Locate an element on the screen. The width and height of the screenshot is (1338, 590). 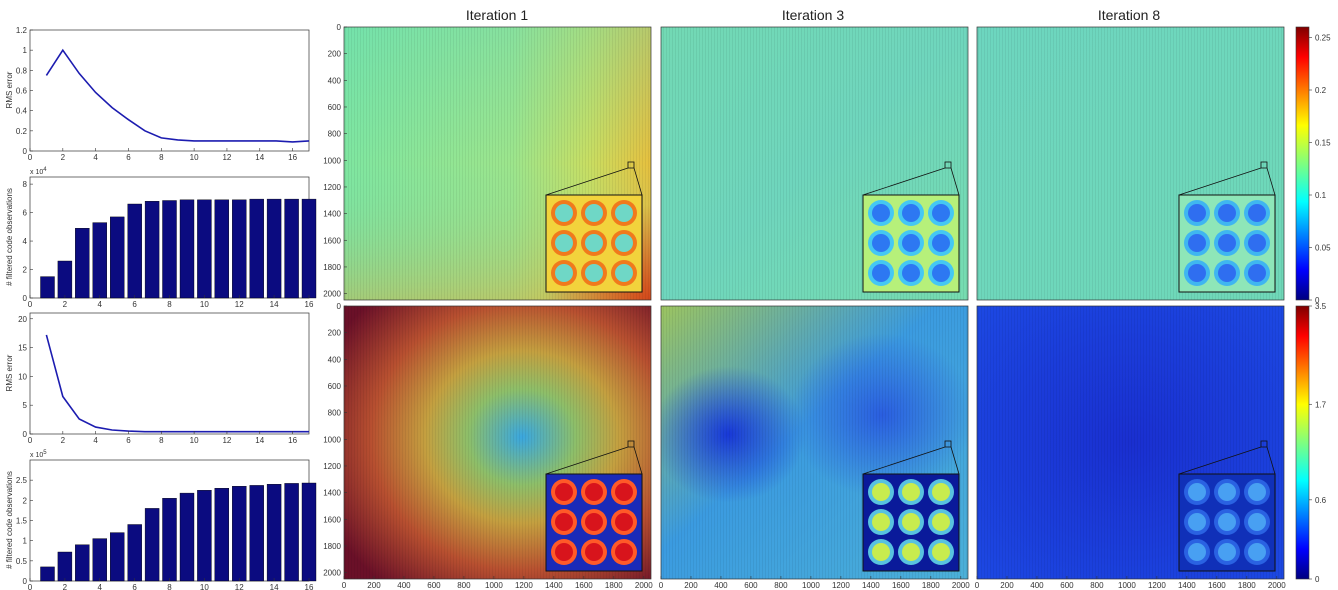
heatmap-y-tick-label: 400 is located at coordinates (335, 80).